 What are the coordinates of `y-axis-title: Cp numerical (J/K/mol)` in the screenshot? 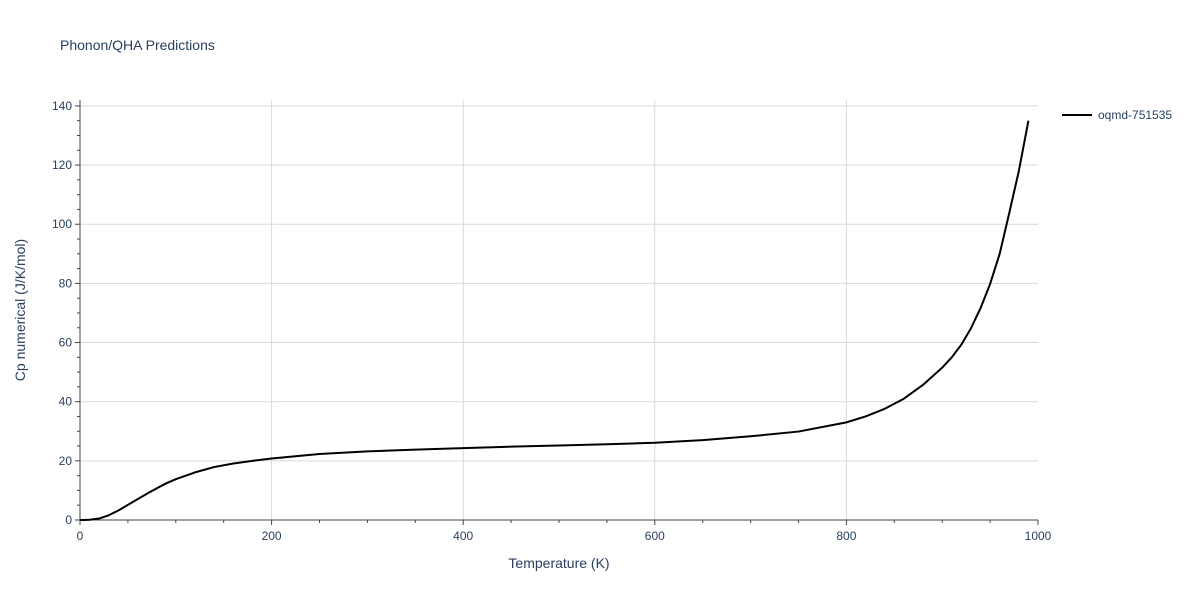 It's located at (20, 310).